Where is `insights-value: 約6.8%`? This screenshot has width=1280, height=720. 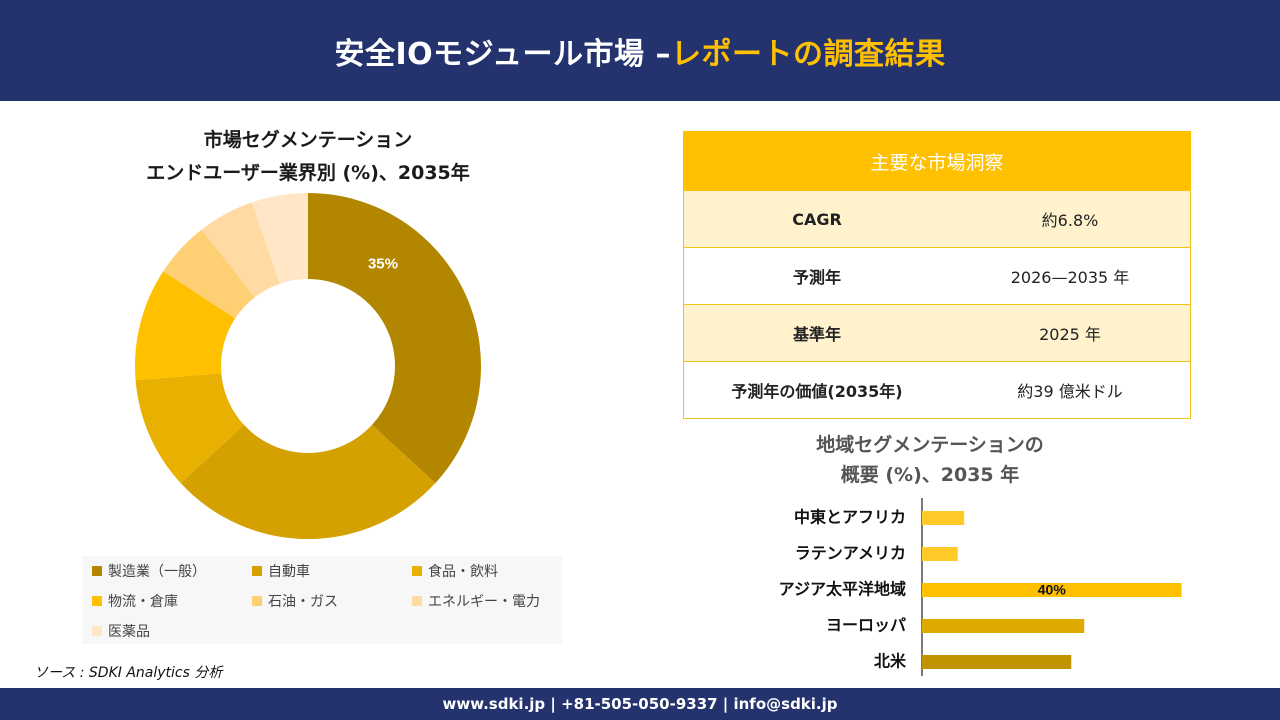 insights-value: 約6.8% is located at coordinates (1070, 220).